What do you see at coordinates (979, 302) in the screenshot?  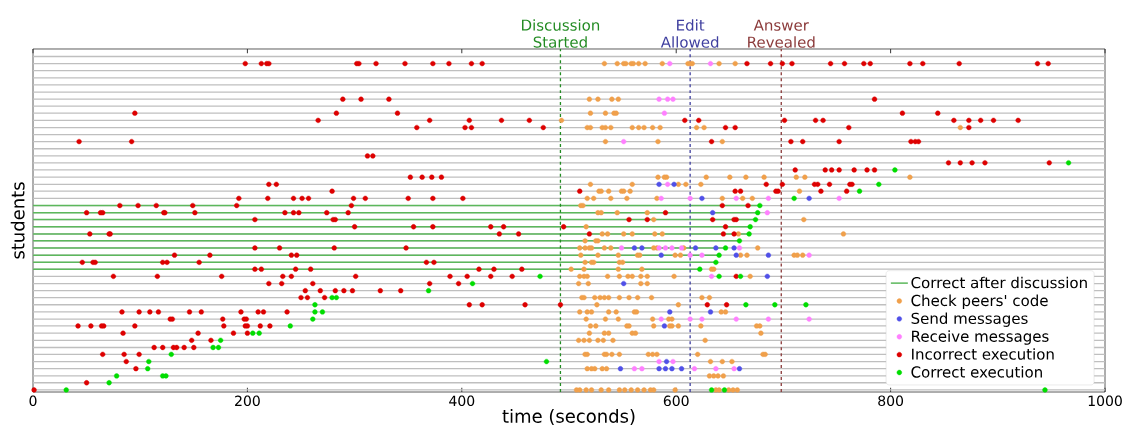 I see `legend-label: Check peers' code` at bounding box center [979, 302].